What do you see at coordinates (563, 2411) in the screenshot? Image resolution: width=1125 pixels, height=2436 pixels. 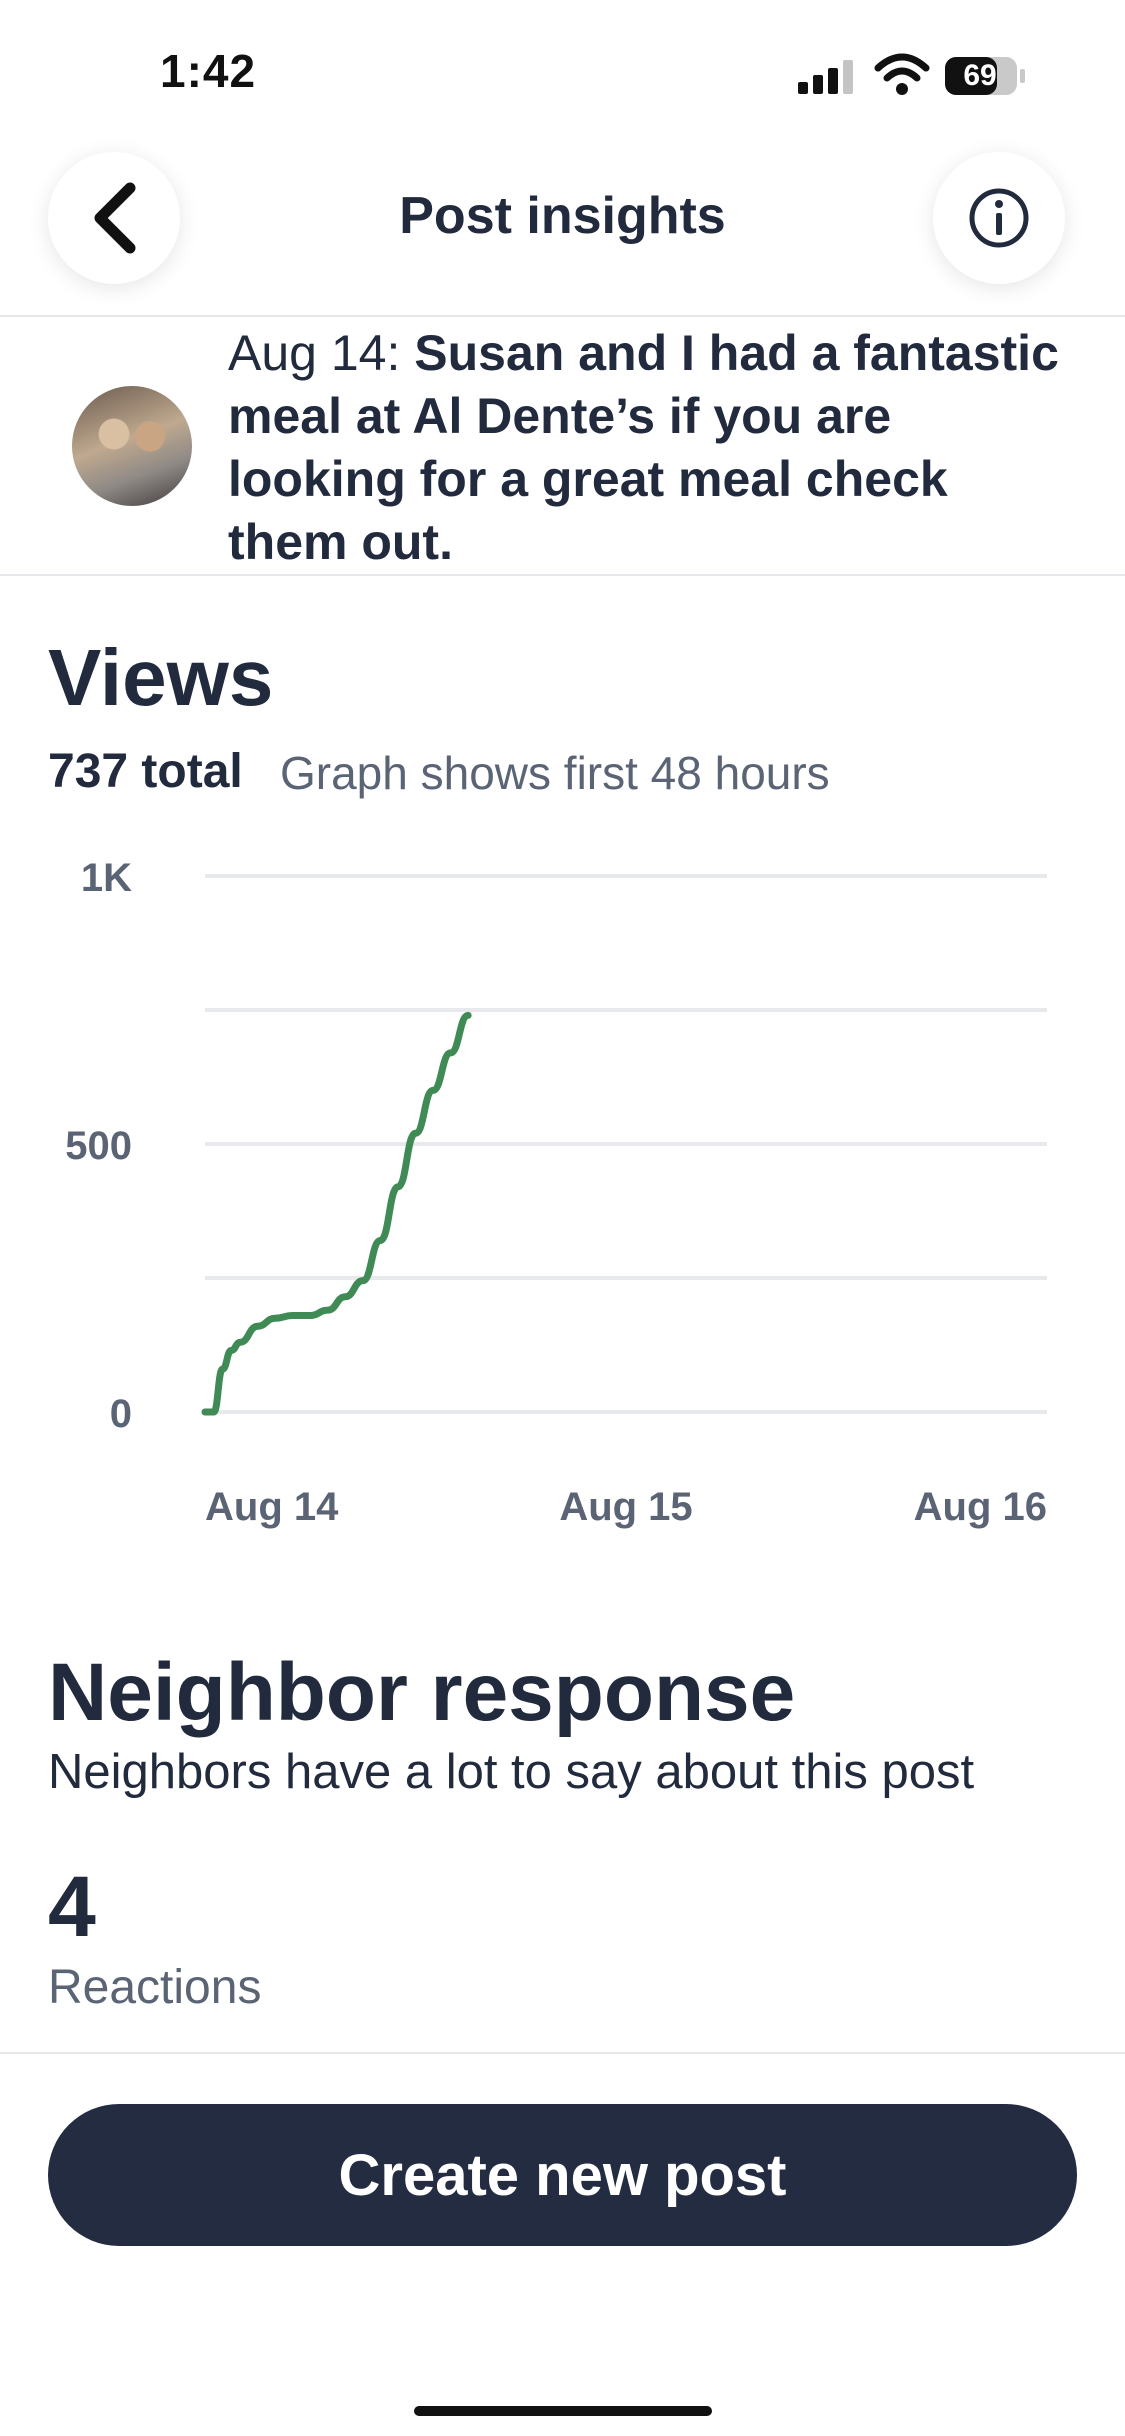 I see `home-indicator` at bounding box center [563, 2411].